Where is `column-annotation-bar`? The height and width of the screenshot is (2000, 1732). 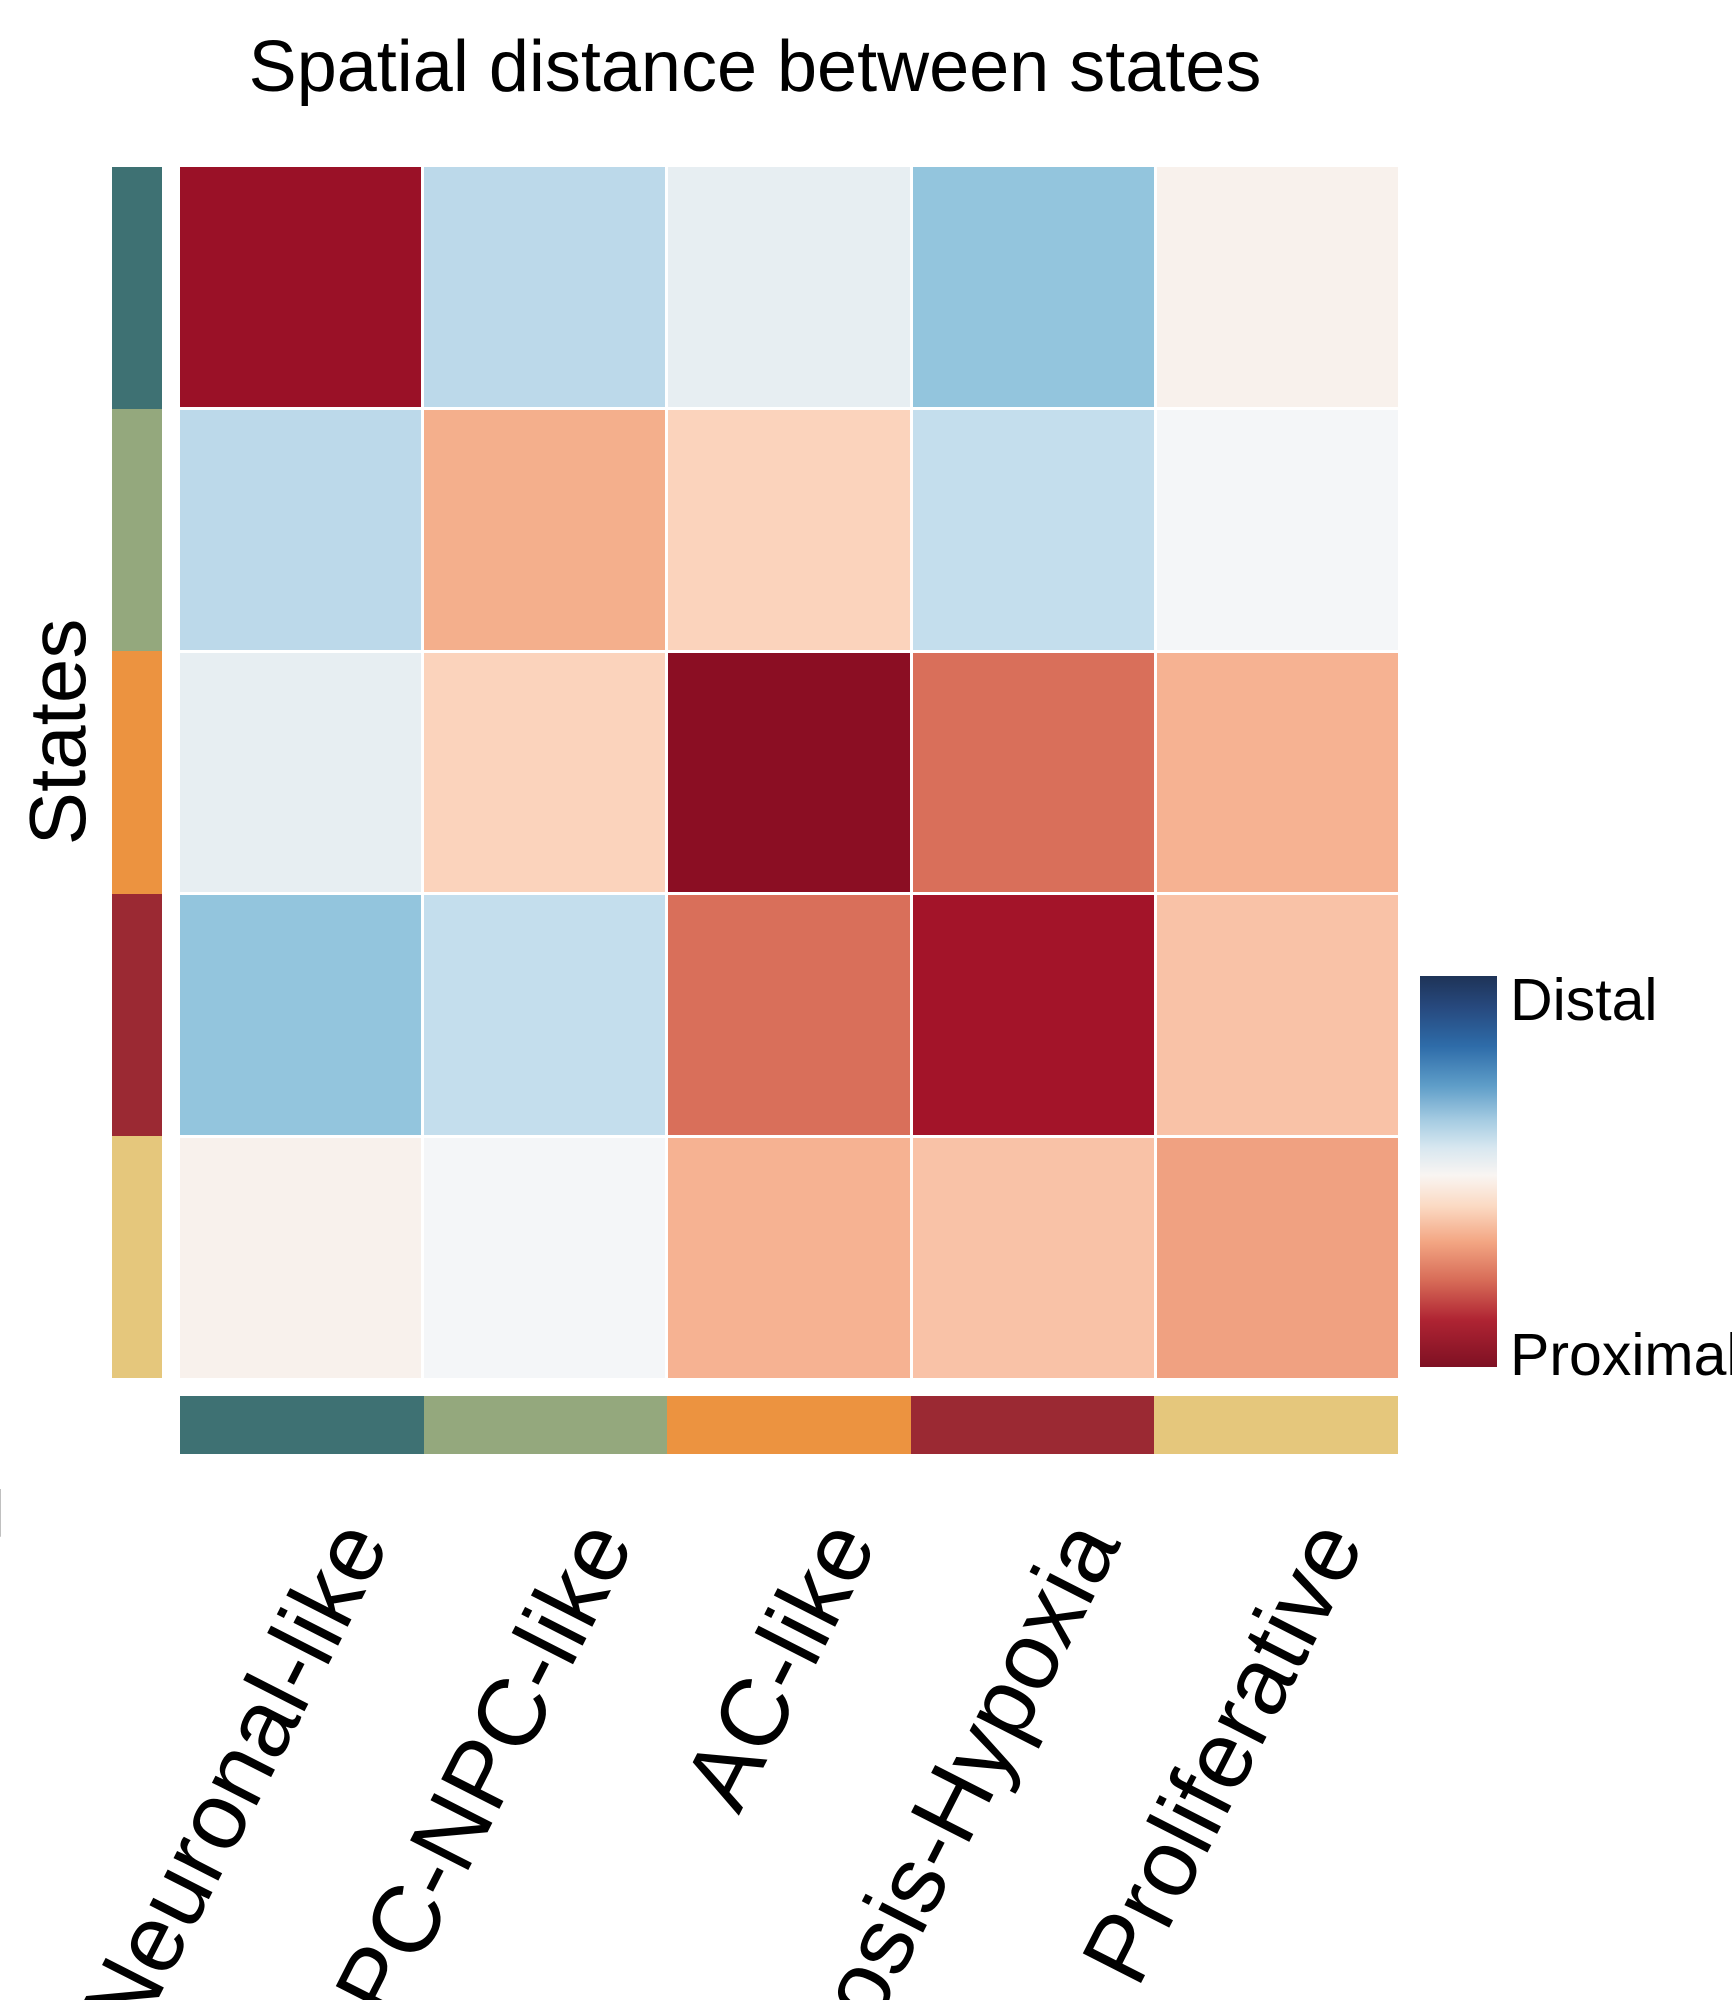
column-annotation-bar is located at coordinates (789, 1425).